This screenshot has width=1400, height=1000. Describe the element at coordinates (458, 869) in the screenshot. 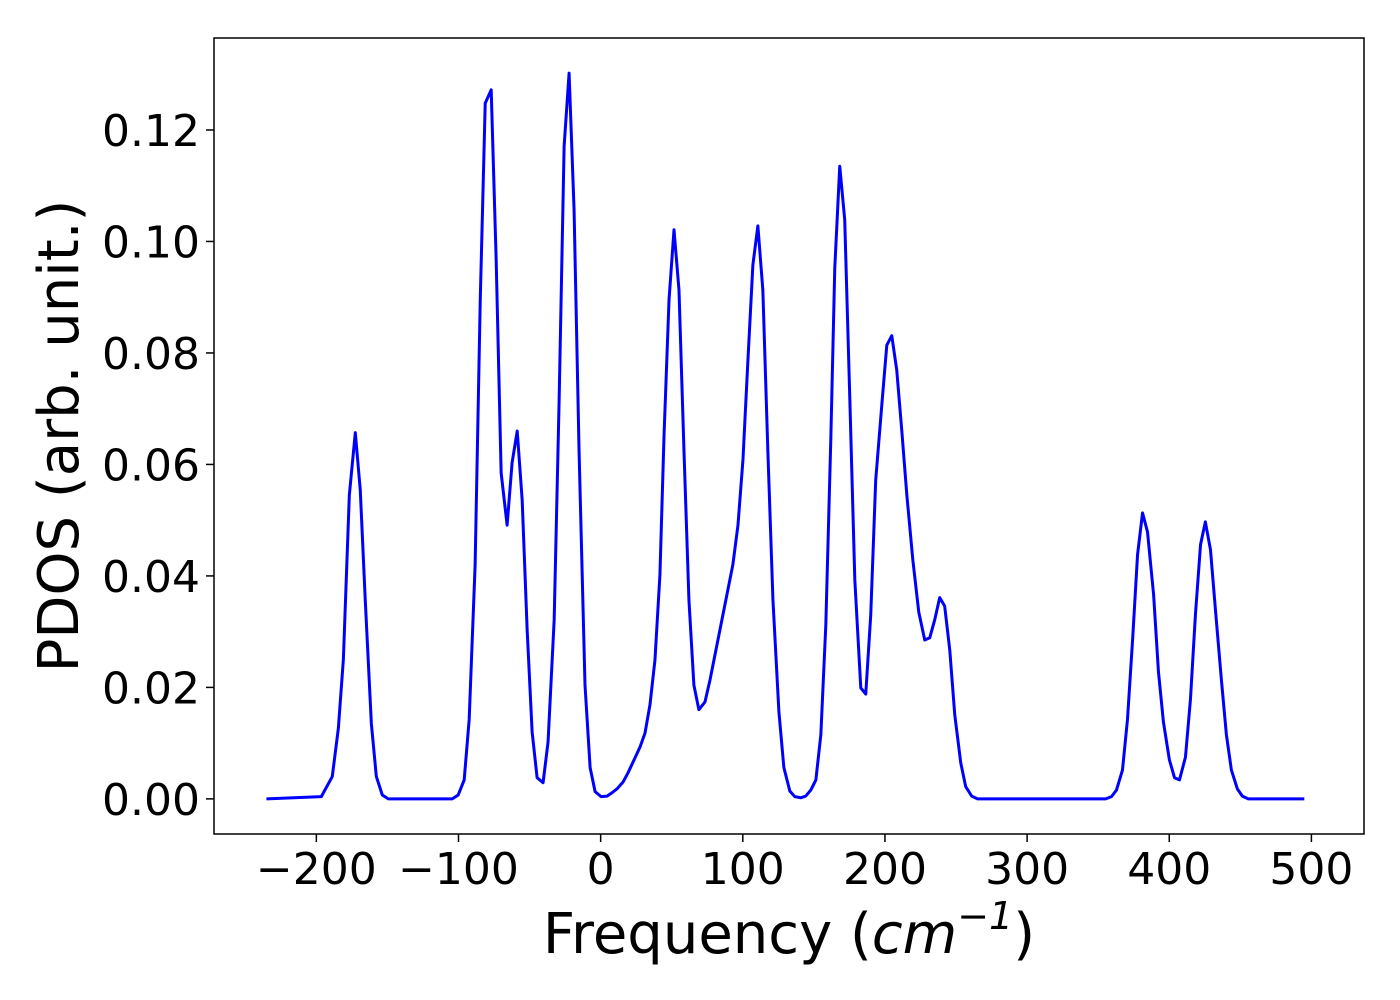

I see `x-tick-label: −100` at that location.